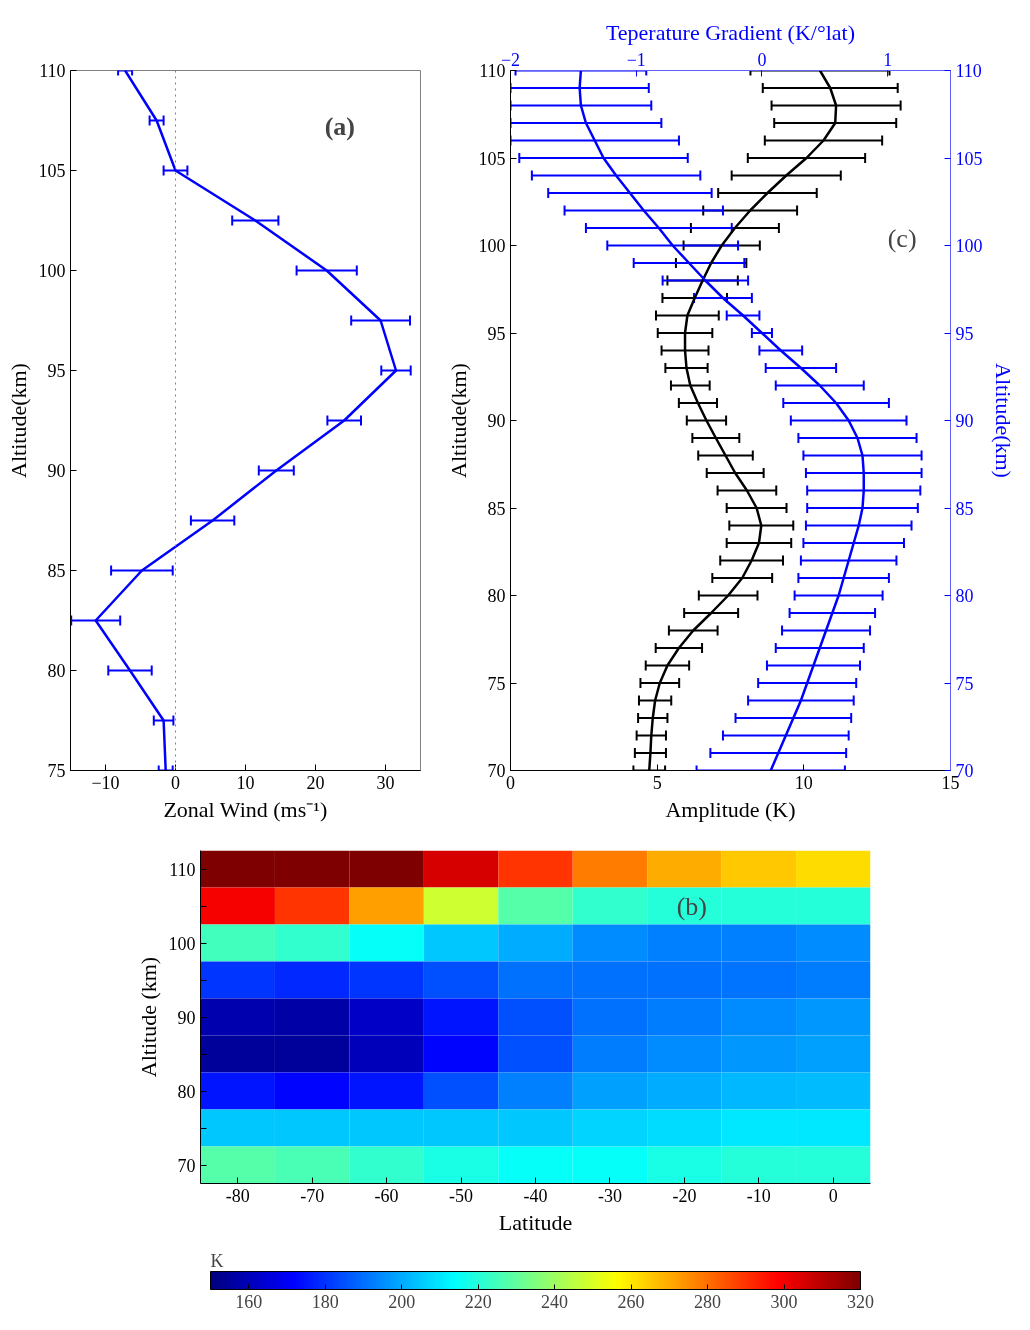 The image size is (1030, 1330). I want to click on y2-axis-title: Altitude(km), so click(1003, 420).